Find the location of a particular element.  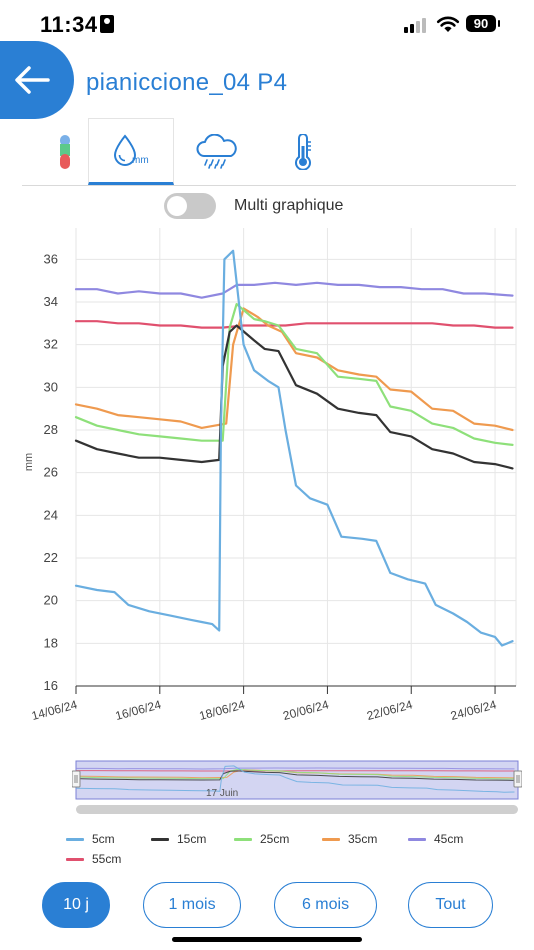

toggle-knob is located at coordinates (177, 206).